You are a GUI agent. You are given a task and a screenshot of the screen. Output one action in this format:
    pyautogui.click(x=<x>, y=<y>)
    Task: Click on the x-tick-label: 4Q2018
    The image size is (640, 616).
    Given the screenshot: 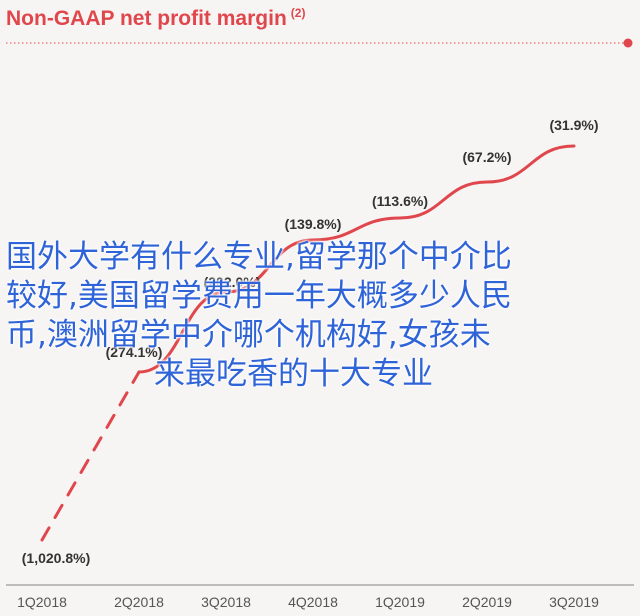 What is the action you would take?
    pyautogui.click(x=313, y=602)
    